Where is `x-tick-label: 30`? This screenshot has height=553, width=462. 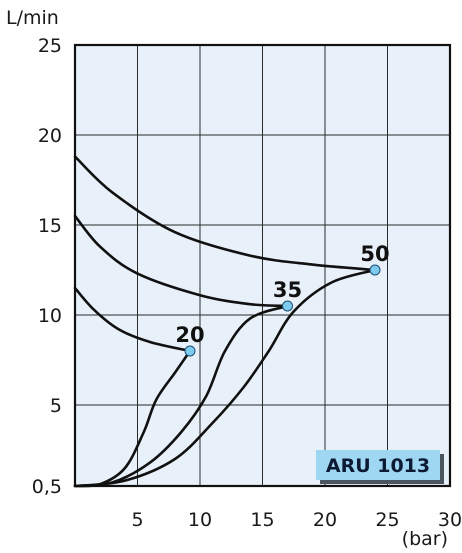
x-tick-label: 30 is located at coordinates (450, 520).